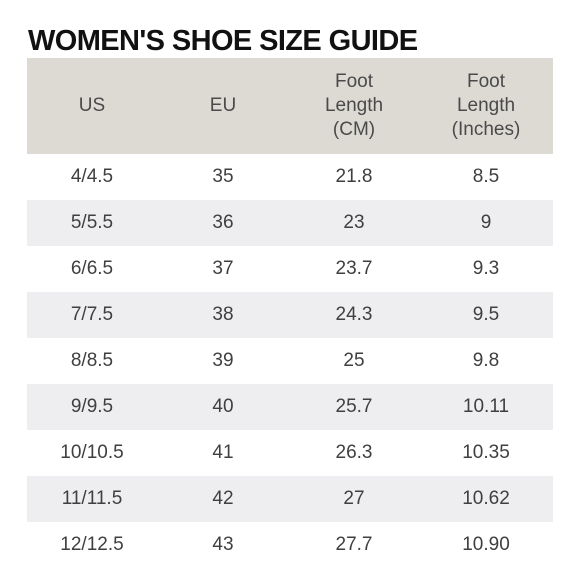  What do you see at coordinates (486, 315) in the screenshot?
I see `cell-foot-length-inches: 9.5` at bounding box center [486, 315].